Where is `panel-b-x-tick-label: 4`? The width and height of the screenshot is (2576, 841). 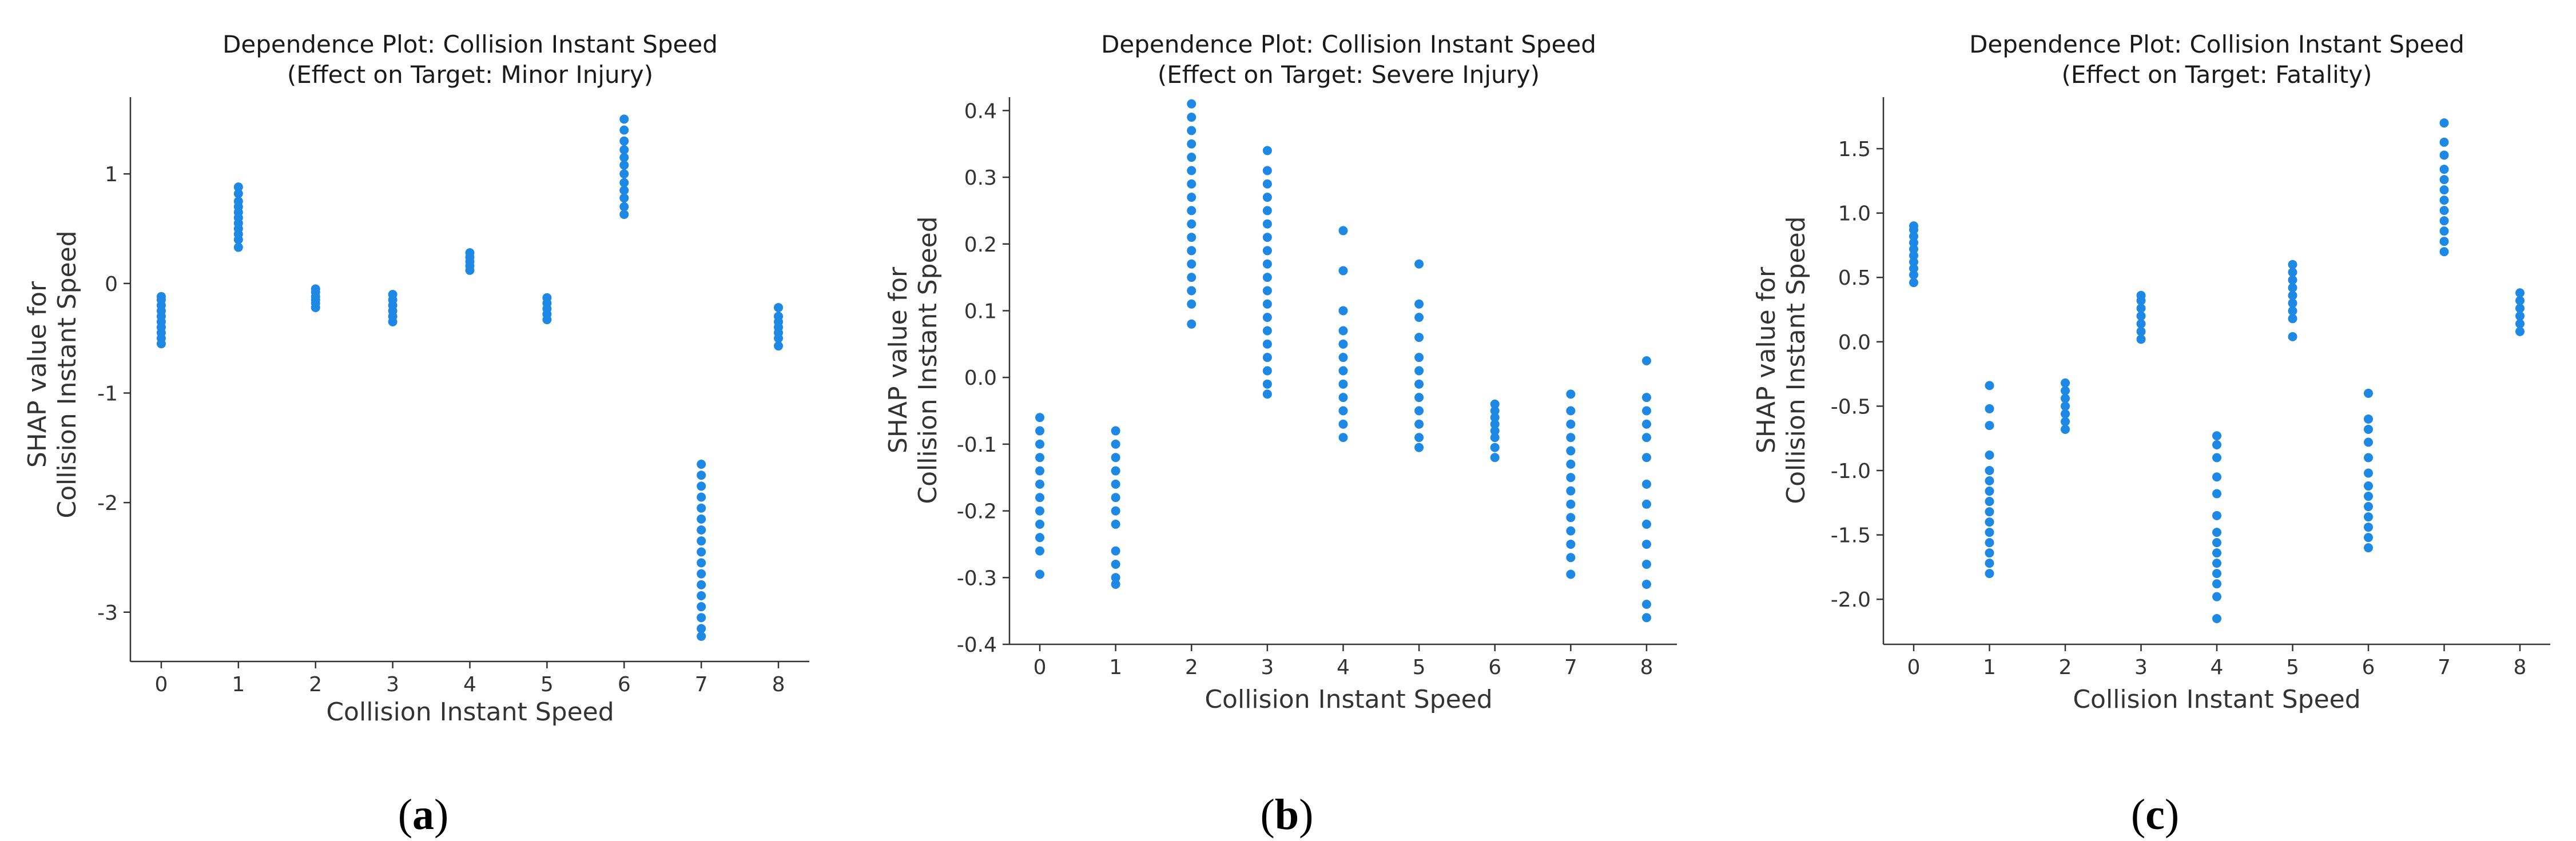
panel-b-x-tick-label: 4 is located at coordinates (1343, 667).